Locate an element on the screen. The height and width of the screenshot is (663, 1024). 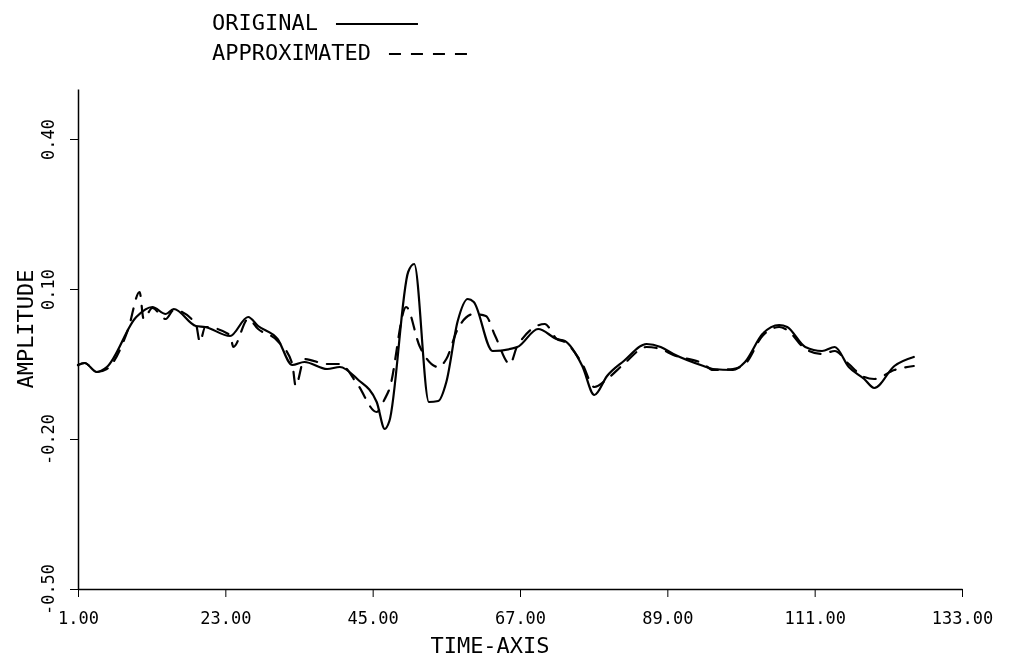
x-tick-label: 111.00 is located at coordinates (815, 617).